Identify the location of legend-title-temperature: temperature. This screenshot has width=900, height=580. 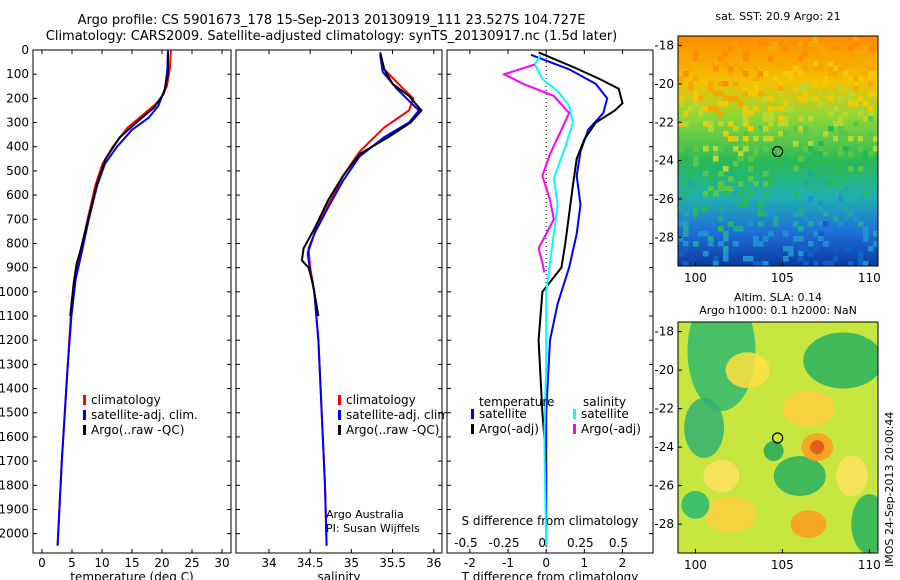
(516, 402).